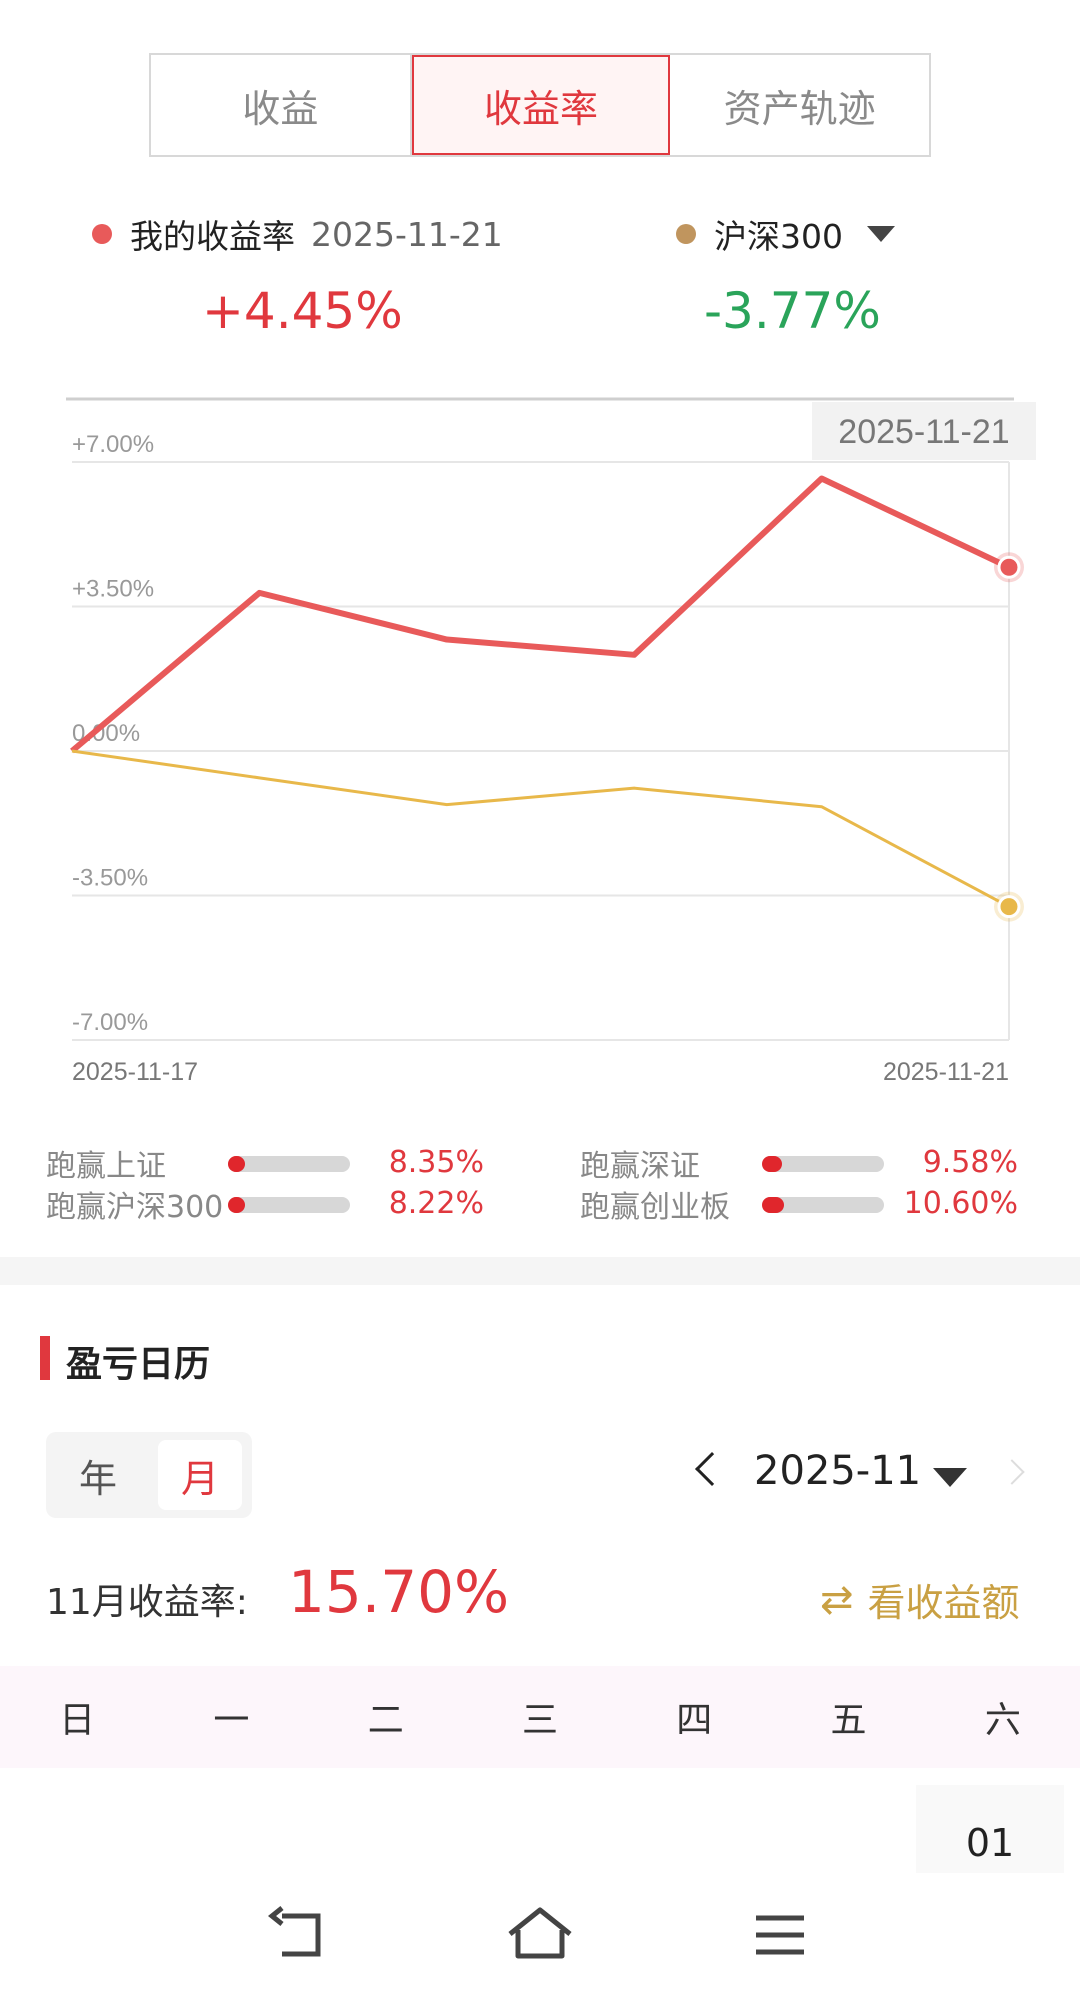  What do you see at coordinates (943, 1603) in the screenshot?
I see `view-amount-label: 看收益额` at bounding box center [943, 1603].